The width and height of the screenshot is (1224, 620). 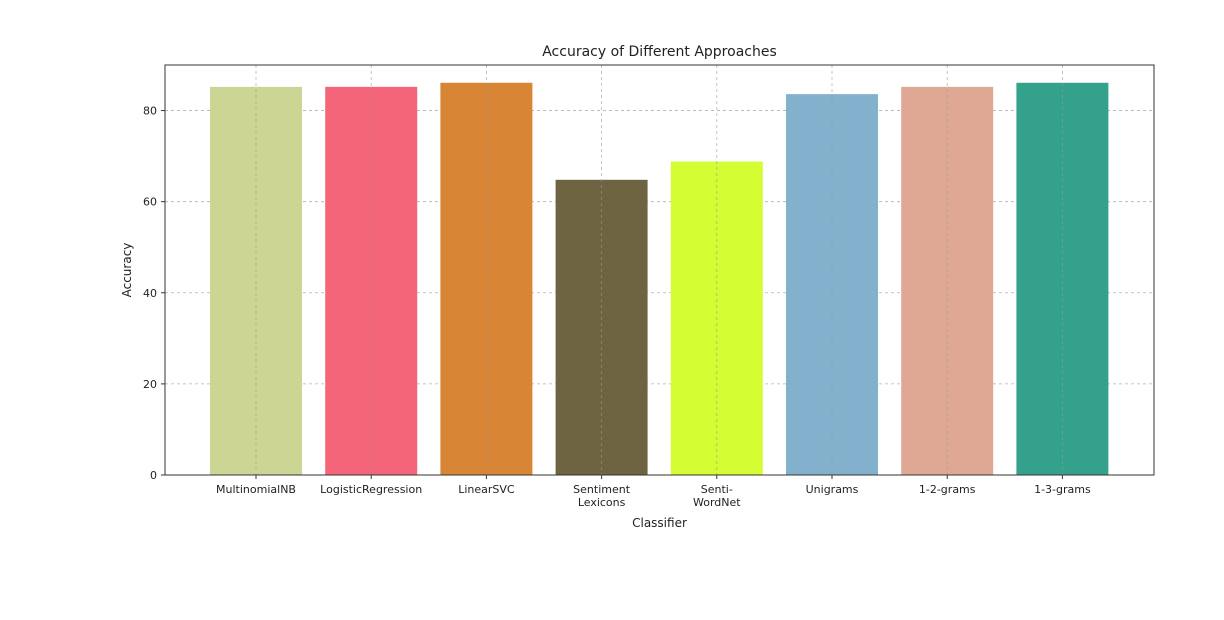 What do you see at coordinates (150, 202) in the screenshot?
I see `y-tick-label: 60` at bounding box center [150, 202].